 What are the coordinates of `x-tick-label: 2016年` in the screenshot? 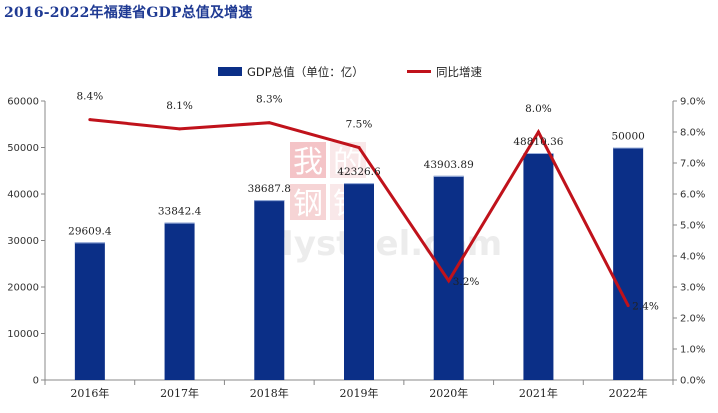 It's located at (89, 393).